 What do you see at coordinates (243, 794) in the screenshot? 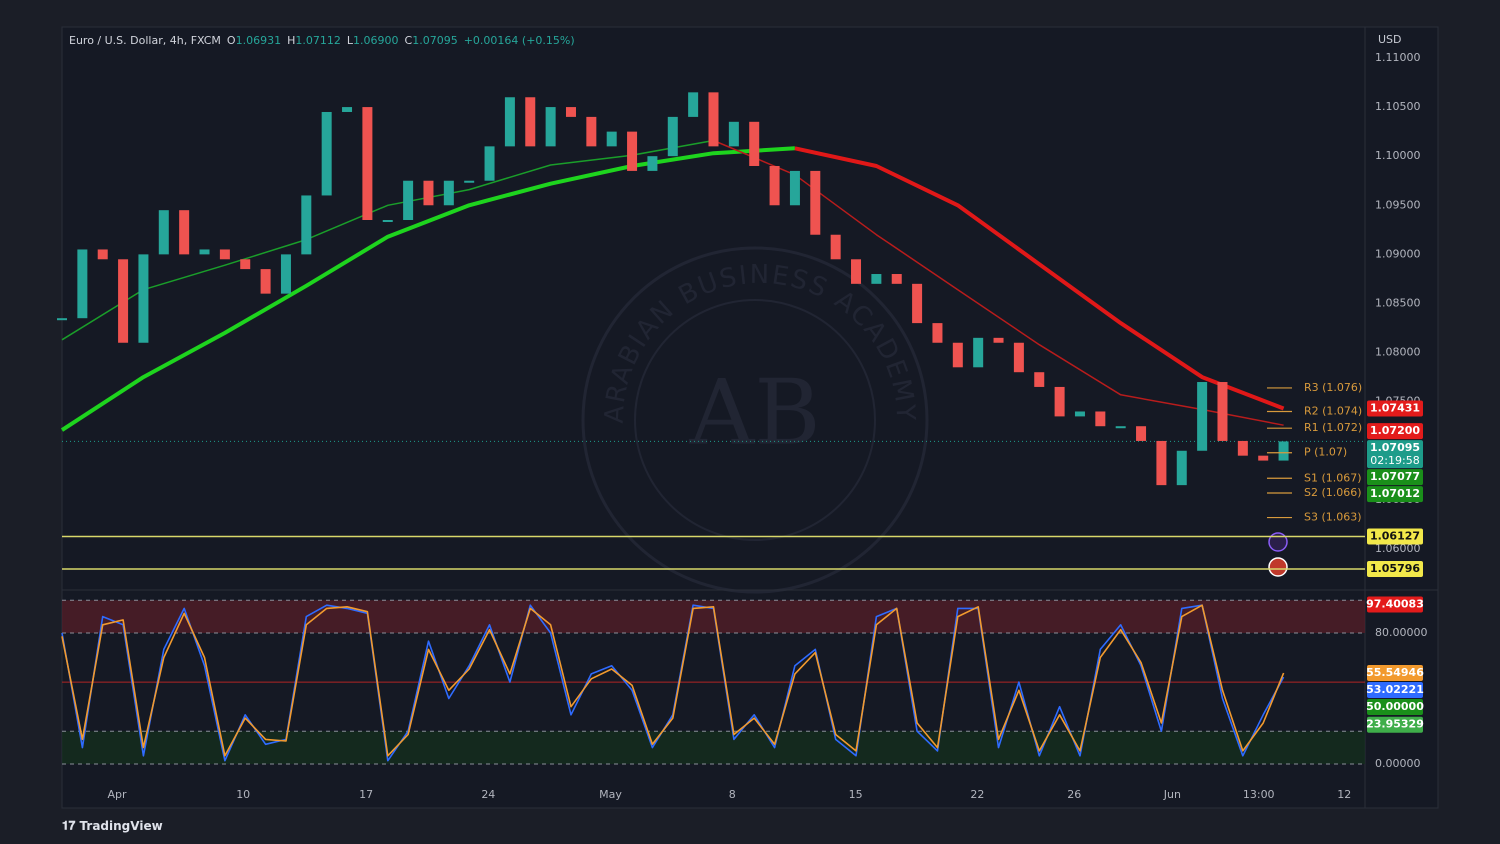
I see `x-tick-label: 10` at bounding box center [243, 794].